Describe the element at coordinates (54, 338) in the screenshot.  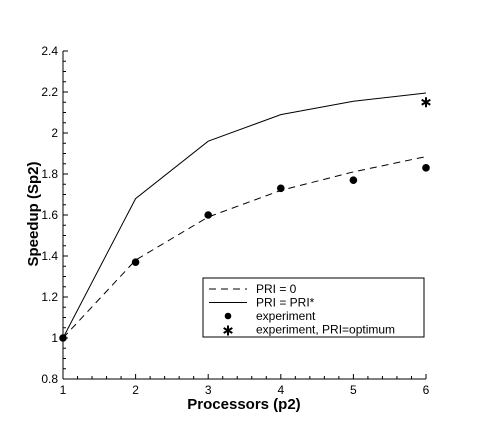
I see `y-tick-label: 1` at that location.